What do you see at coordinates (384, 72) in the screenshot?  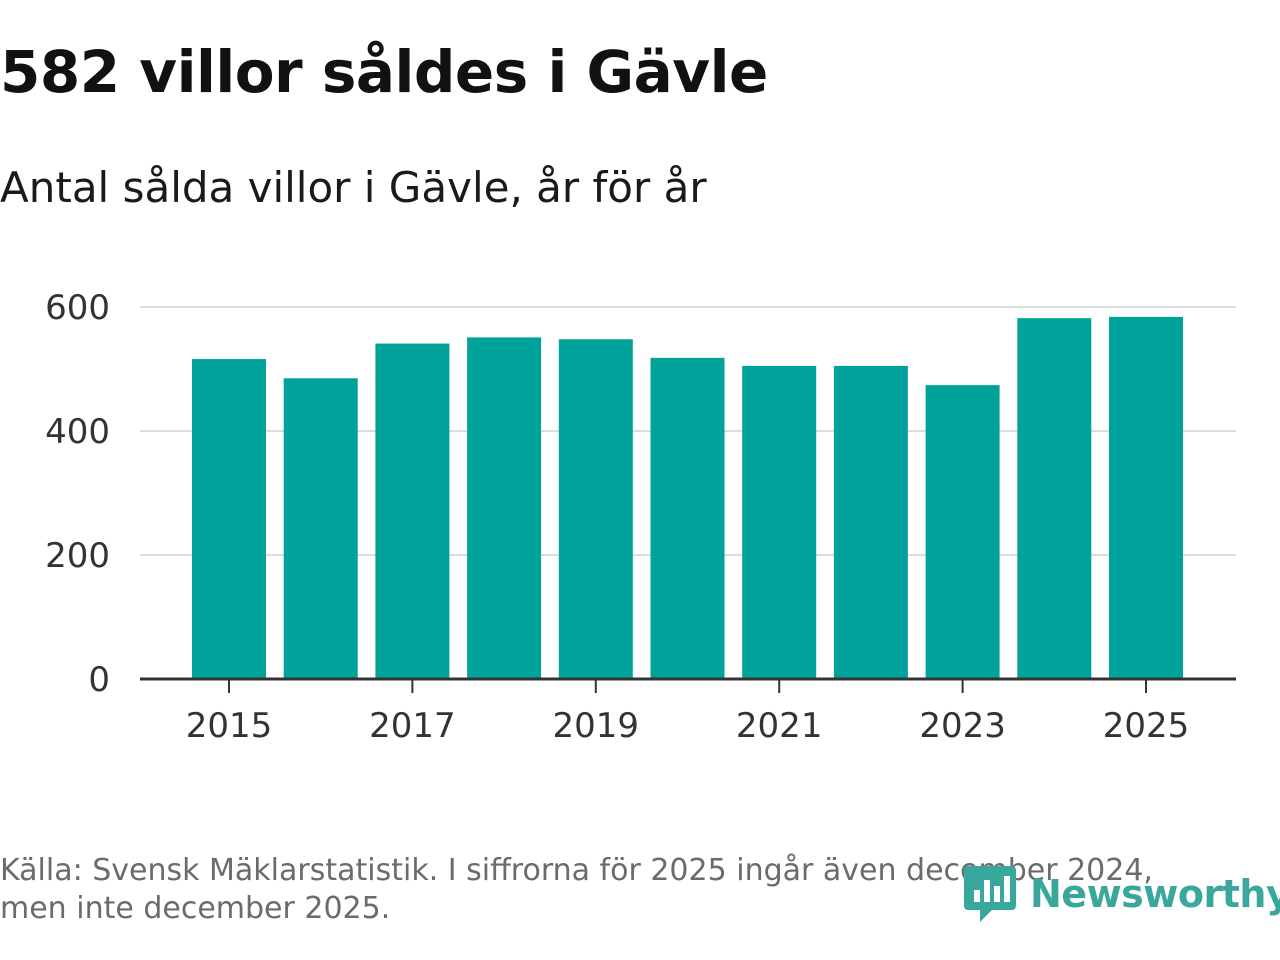 I see `chart-title: 582 villor såldes i Gävle` at bounding box center [384, 72].